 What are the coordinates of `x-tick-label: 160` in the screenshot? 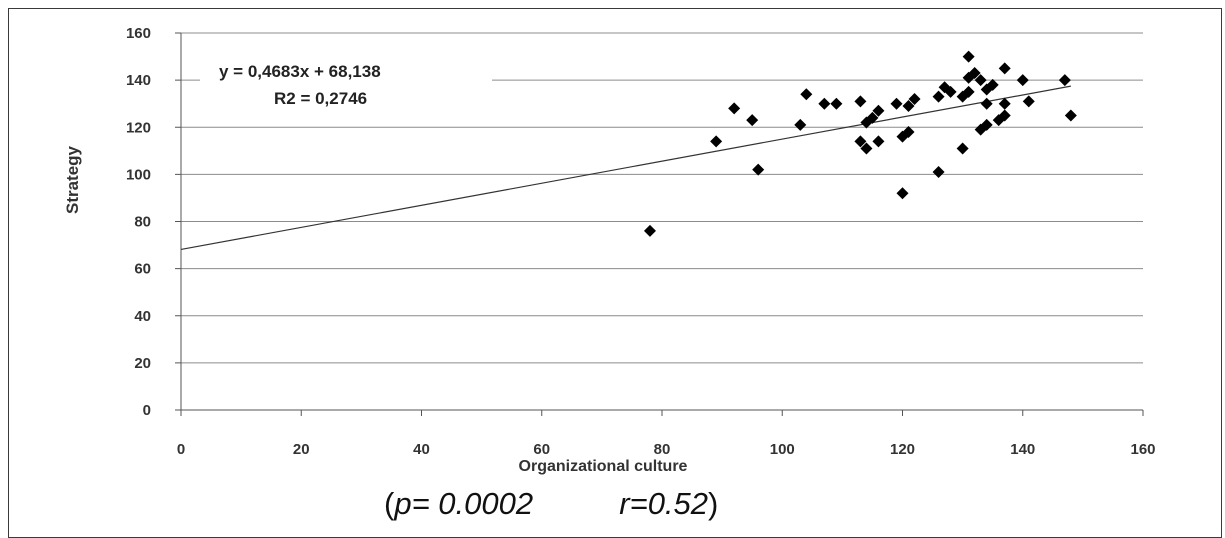 It's located at (1142, 449).